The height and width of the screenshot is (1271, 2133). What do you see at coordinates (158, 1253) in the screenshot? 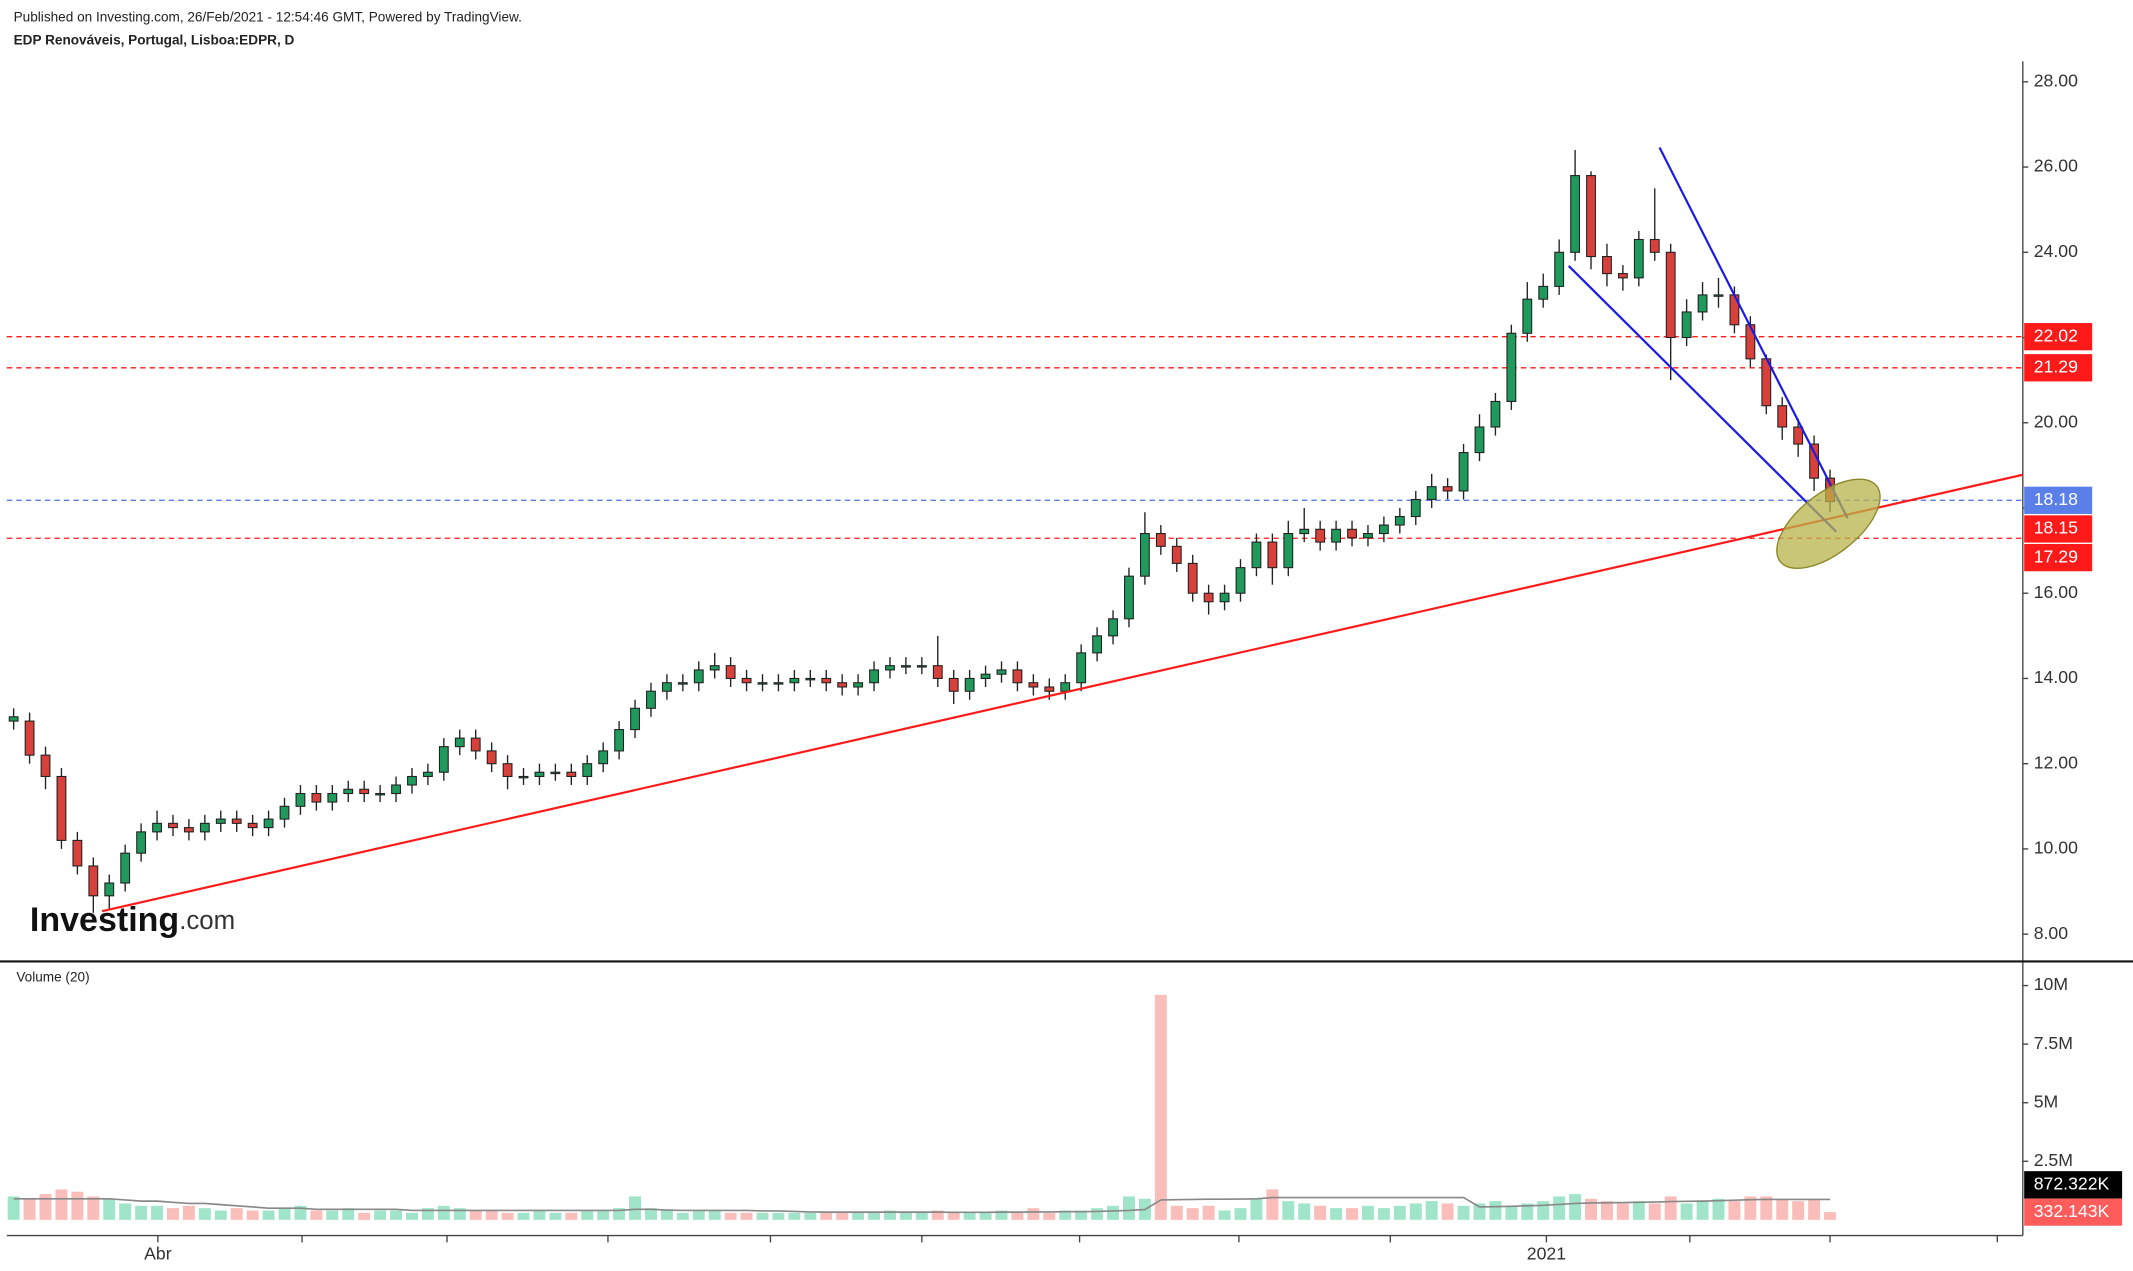
I see `x-tick-label: Abr` at bounding box center [158, 1253].